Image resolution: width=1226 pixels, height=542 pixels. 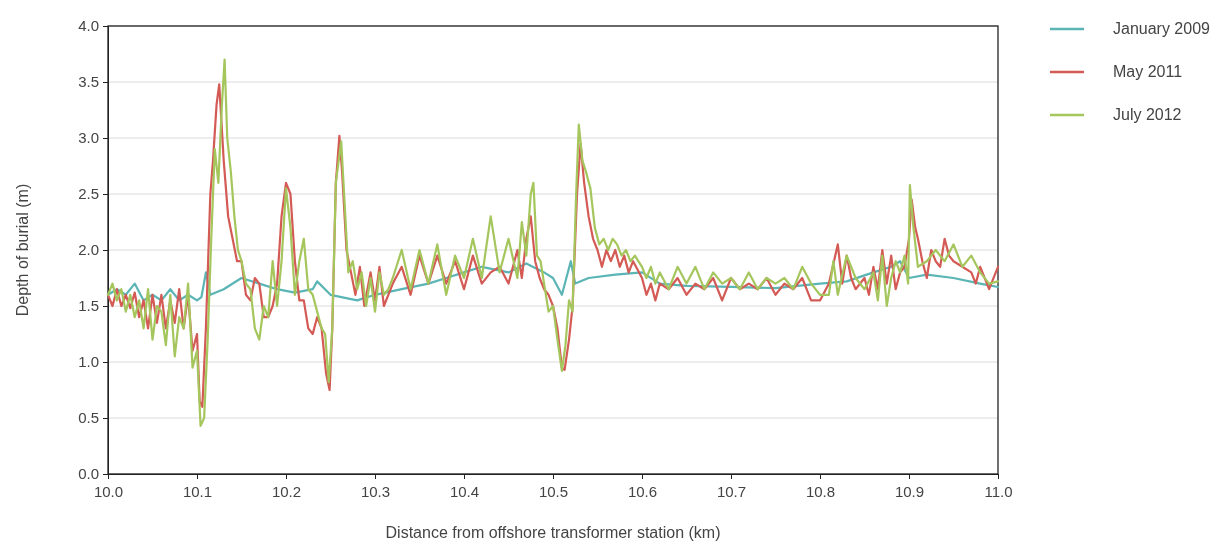 I want to click on legend-label: May 2011, so click(x=1148, y=71).